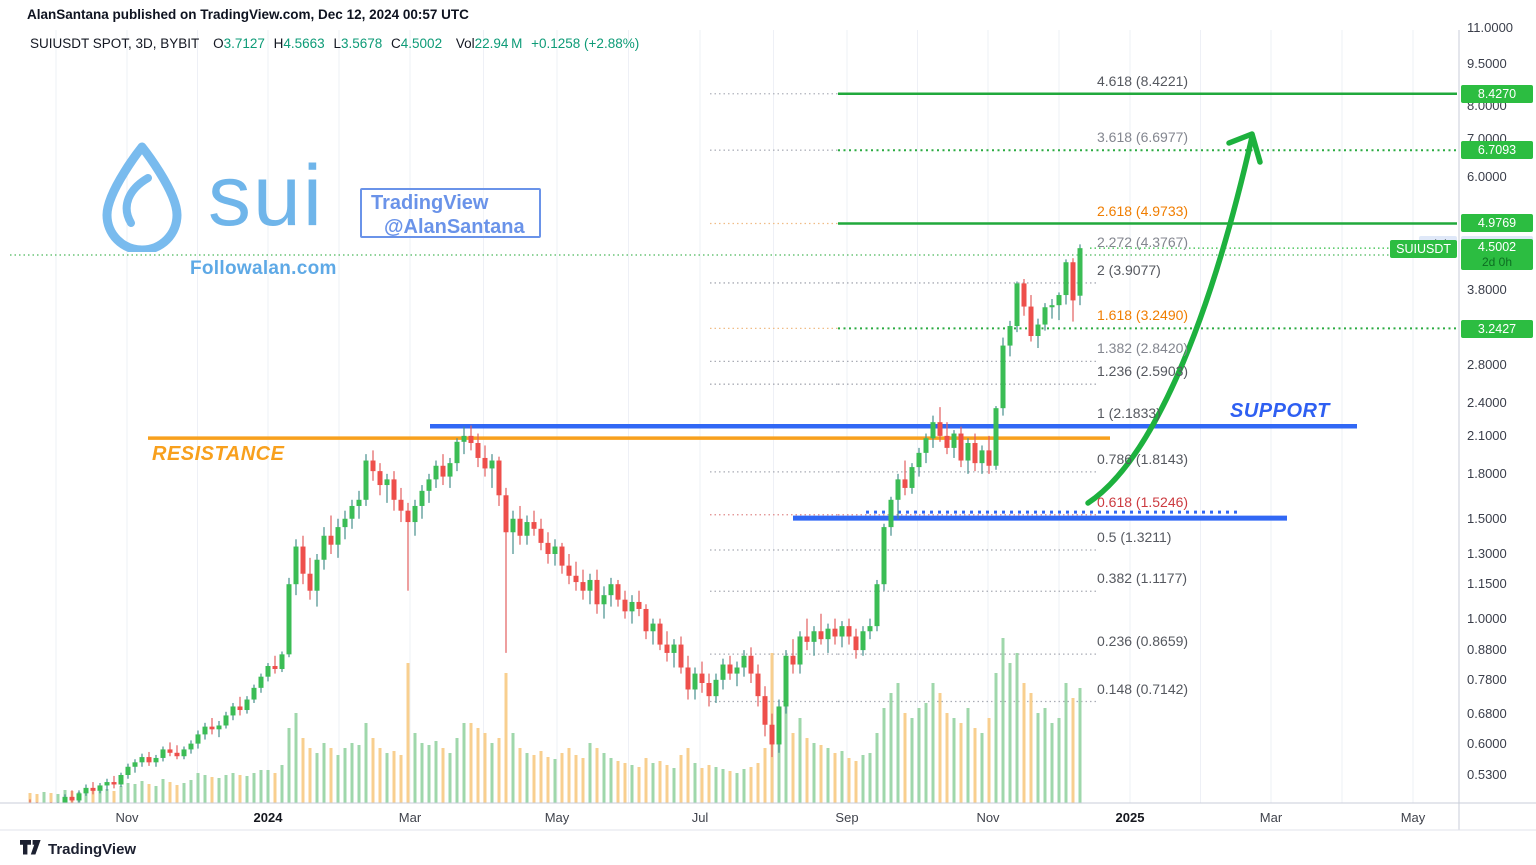 The width and height of the screenshot is (1536, 865). What do you see at coordinates (361, 43) in the screenshot?
I see `low-value: 3.5678` at bounding box center [361, 43].